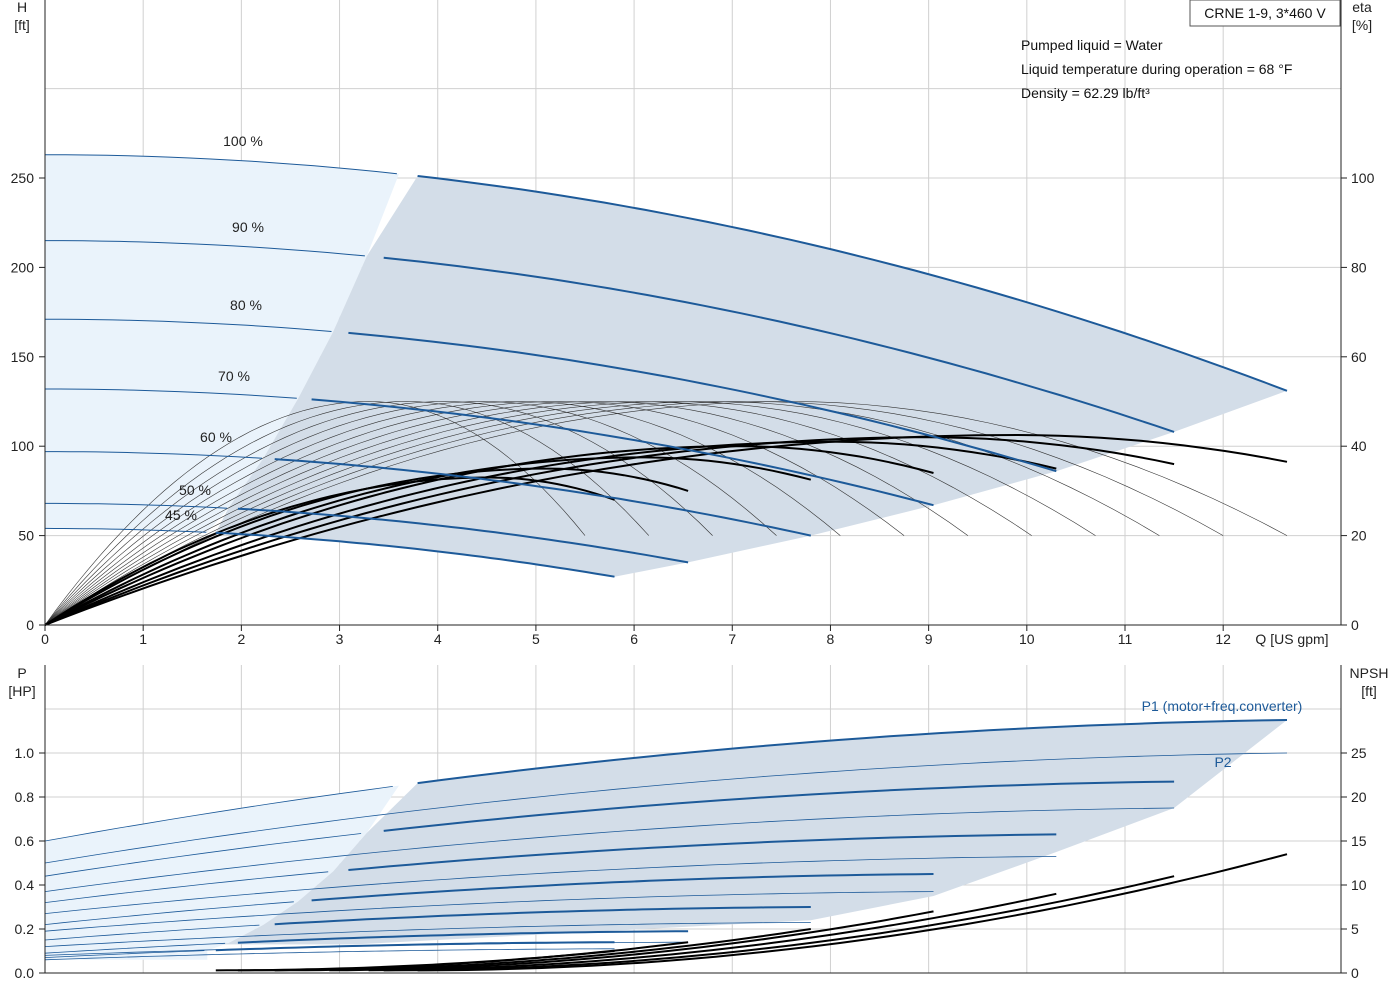 Image resolution: width=1400 pixels, height=1000 pixels. I want to click on y-axis-title: P, so click(21, 673).